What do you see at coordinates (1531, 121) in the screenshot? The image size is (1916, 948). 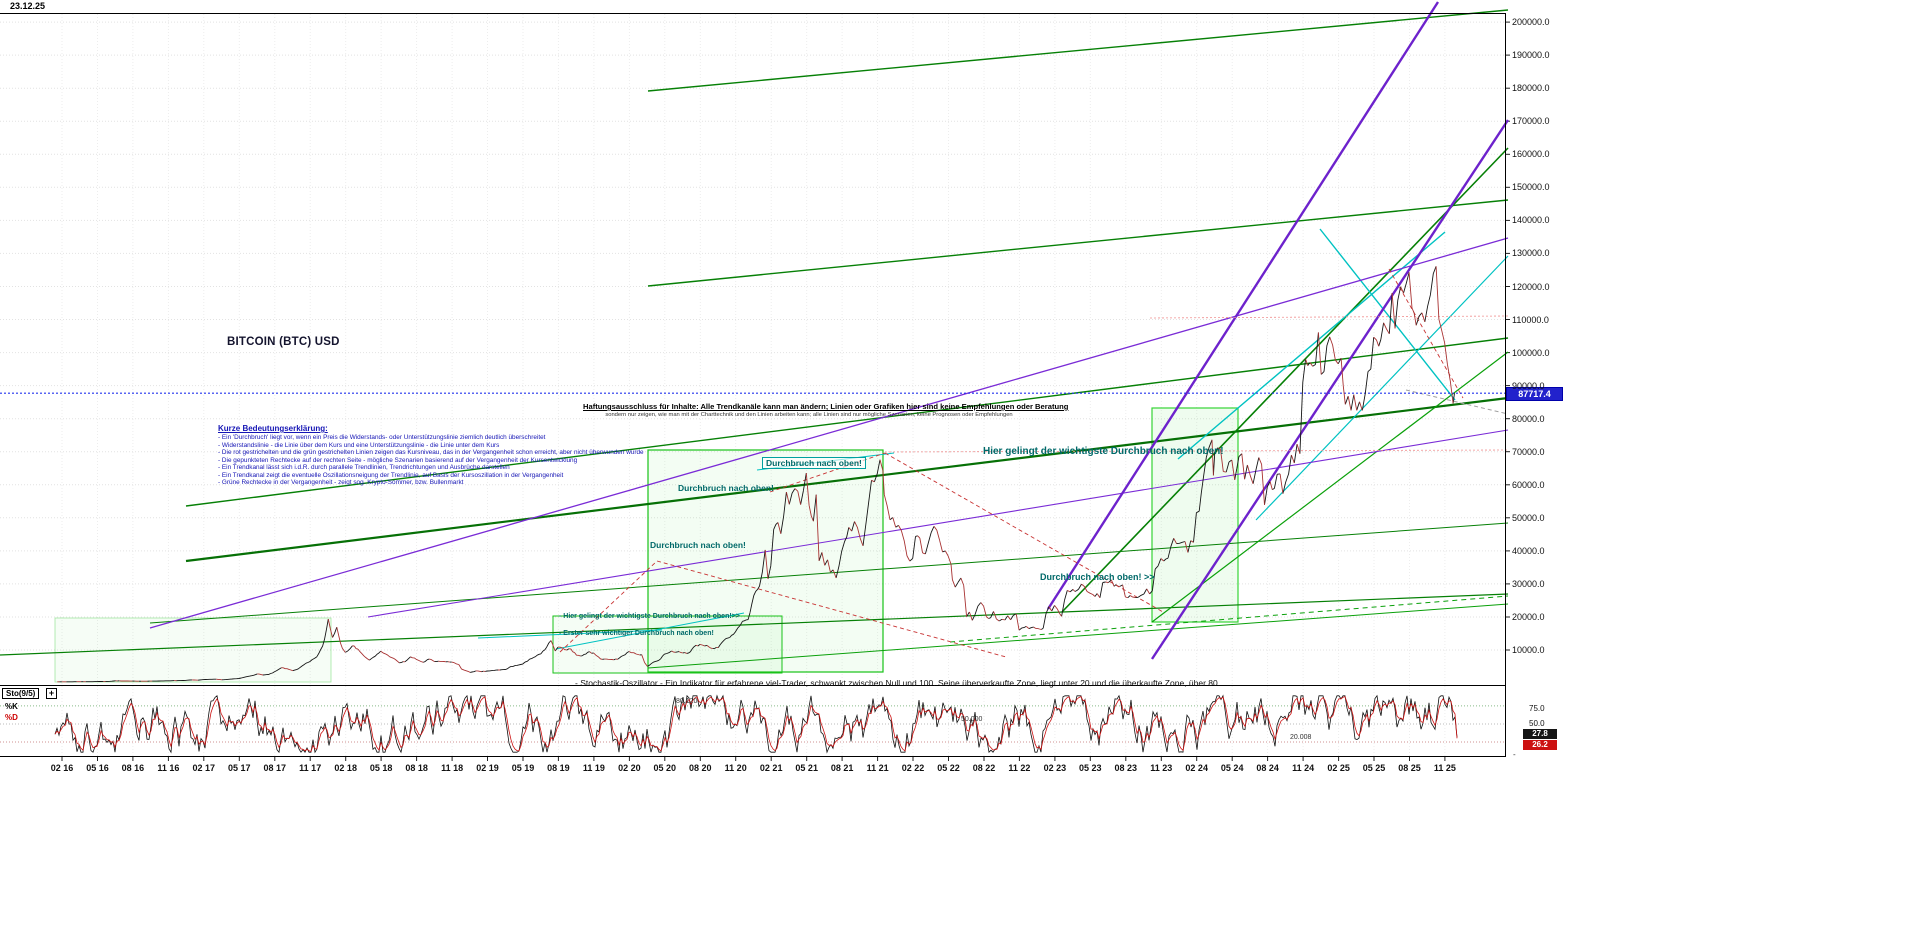 I see `y-axis-label: 170000.0` at bounding box center [1531, 121].